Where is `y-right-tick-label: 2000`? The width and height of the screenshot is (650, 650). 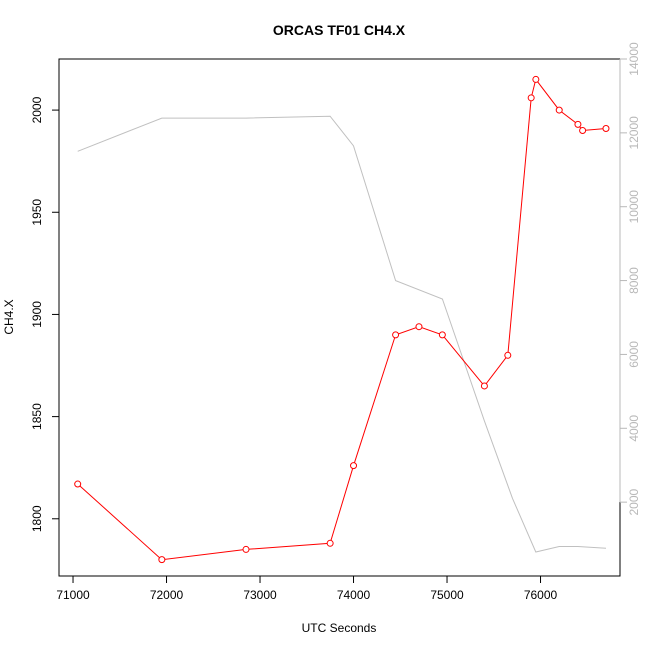
y-right-tick-label: 2000 is located at coordinates (634, 501).